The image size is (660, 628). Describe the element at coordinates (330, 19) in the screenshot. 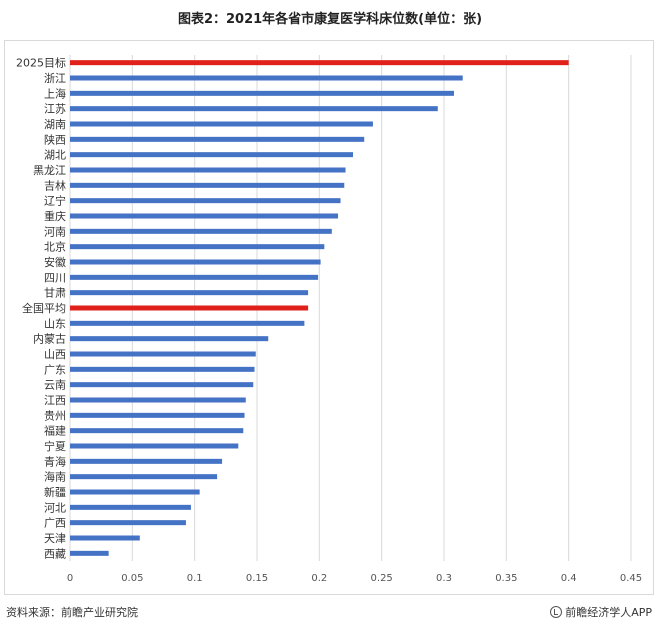

I see `chart-title: 图表2：2021年各省市康复医学科床位数(单位：张)` at that location.